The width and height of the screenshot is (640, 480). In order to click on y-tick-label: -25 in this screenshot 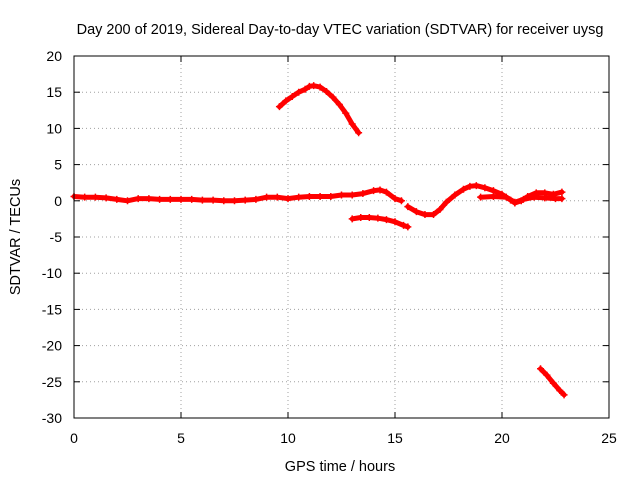, I will do `click(52, 382)`.